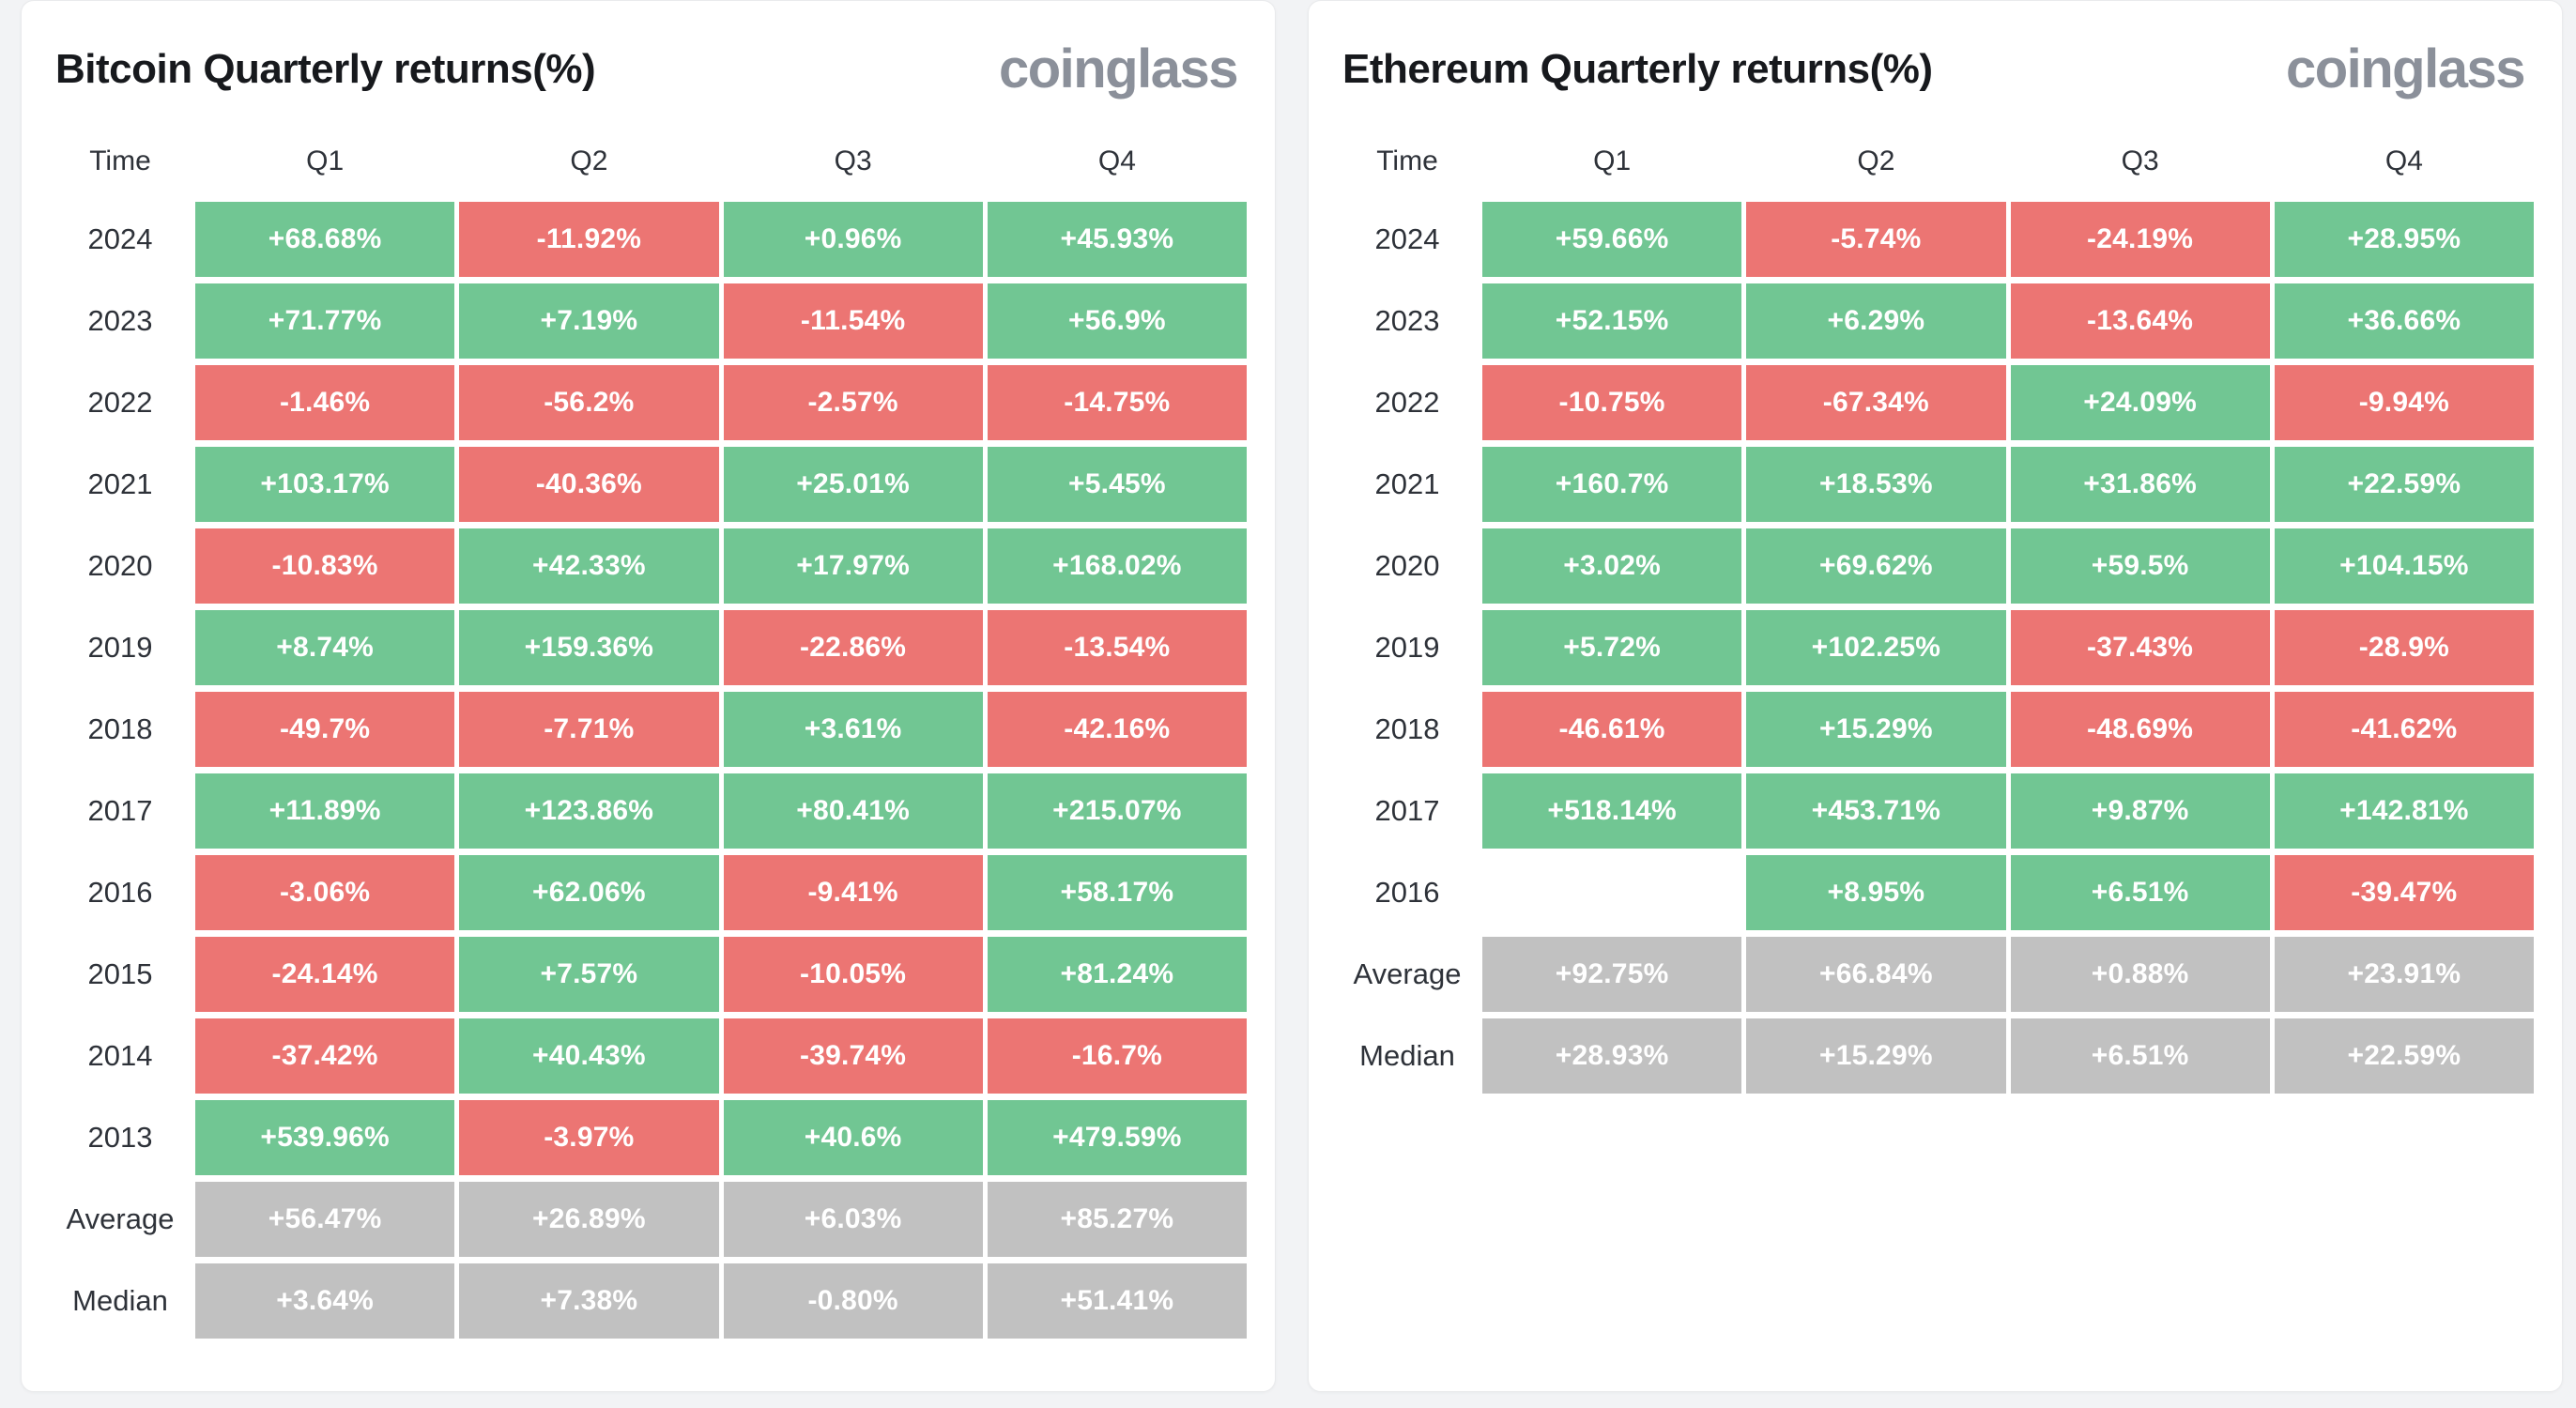  What do you see at coordinates (1612, 566) in the screenshot?
I see `return-cell: +3.02%` at bounding box center [1612, 566].